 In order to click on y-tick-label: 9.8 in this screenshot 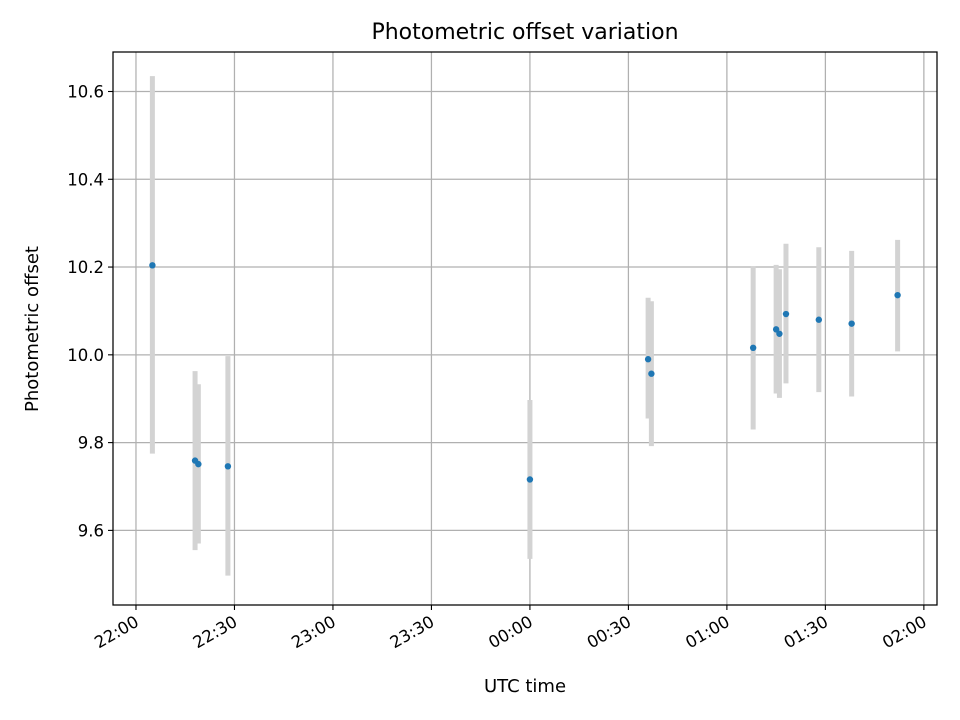, I will do `click(91, 443)`.